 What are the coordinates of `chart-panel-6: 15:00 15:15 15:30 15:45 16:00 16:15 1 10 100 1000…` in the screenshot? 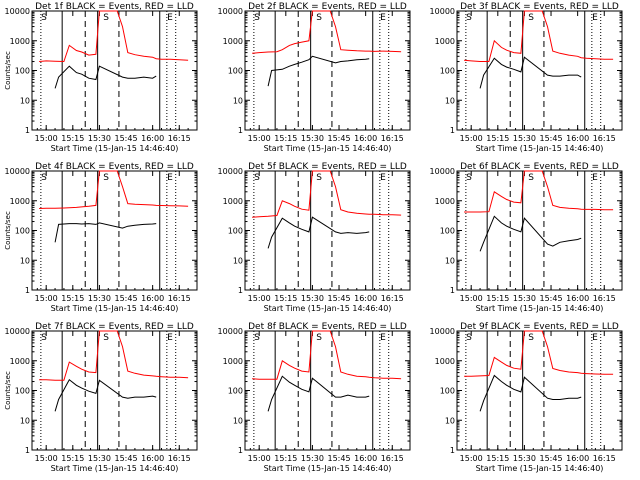 It's located at (526, 237).